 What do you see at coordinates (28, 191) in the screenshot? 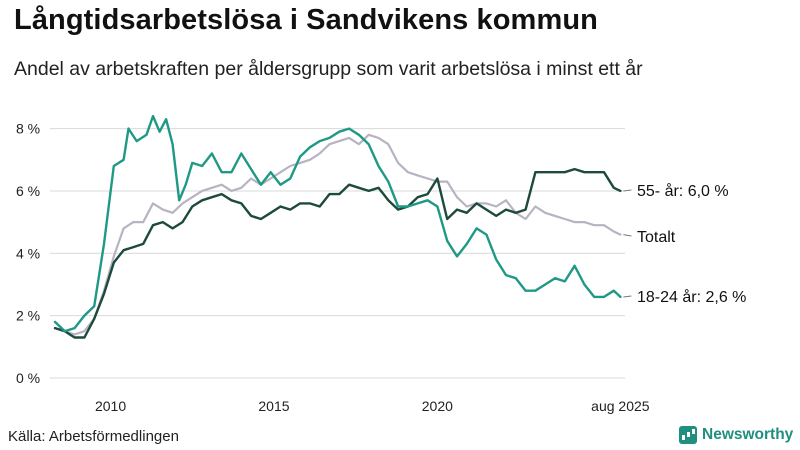
I see `y-tick-label: 6 %` at bounding box center [28, 191].